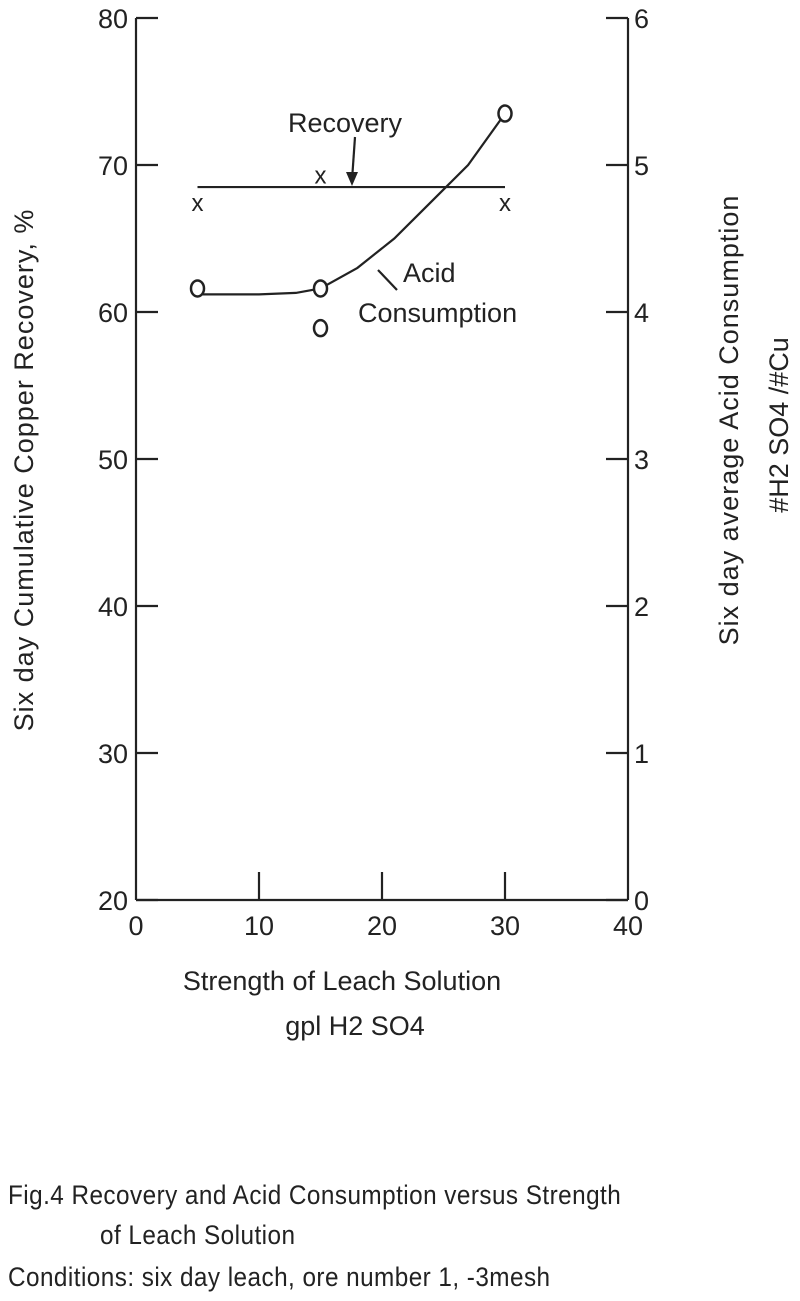 The height and width of the screenshot is (1301, 800). Describe the element at coordinates (113, 460) in the screenshot. I see `y-tick-label: 50` at that location.